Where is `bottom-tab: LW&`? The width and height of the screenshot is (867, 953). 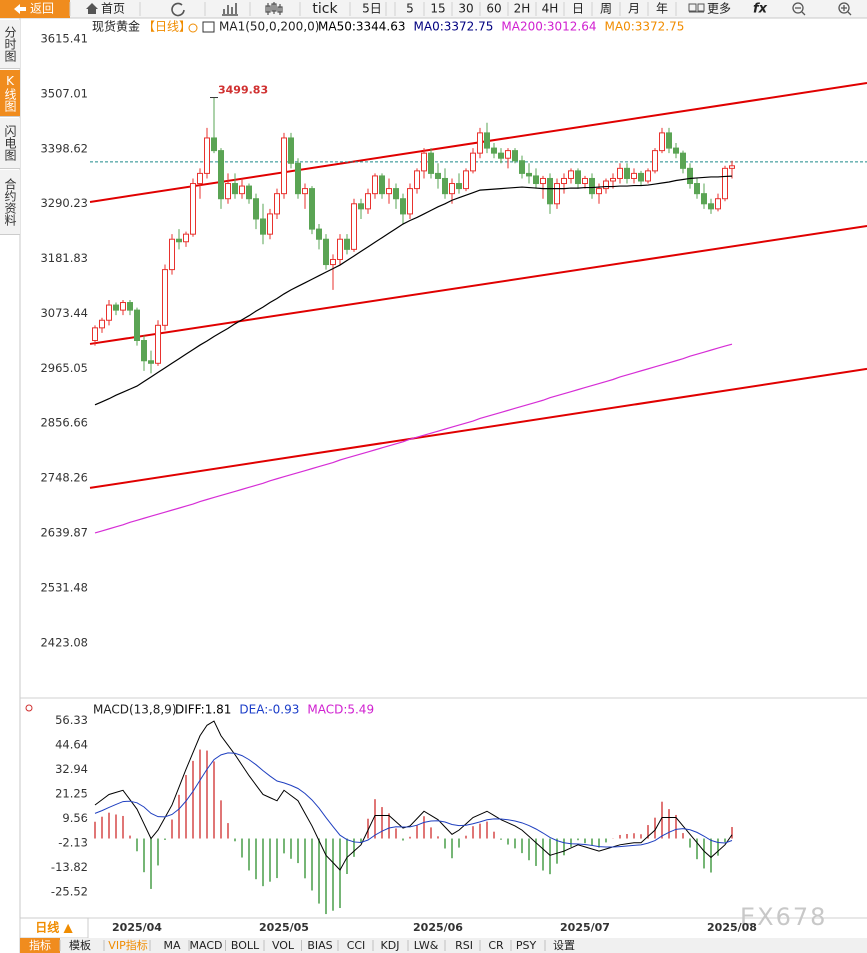
bottom-tab: LW& is located at coordinates (426, 945).